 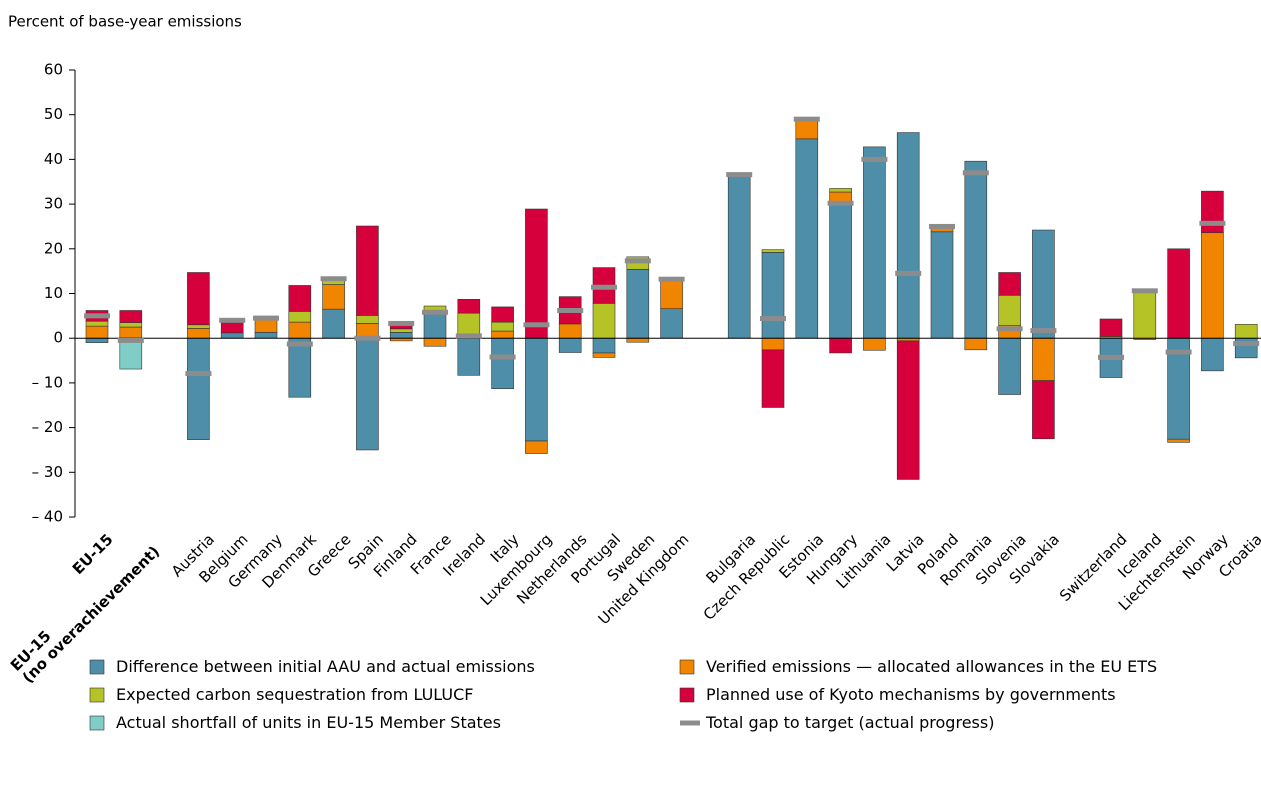 What do you see at coordinates (53, 114) in the screenshot?
I see `y-tick-label: 50` at bounding box center [53, 114].